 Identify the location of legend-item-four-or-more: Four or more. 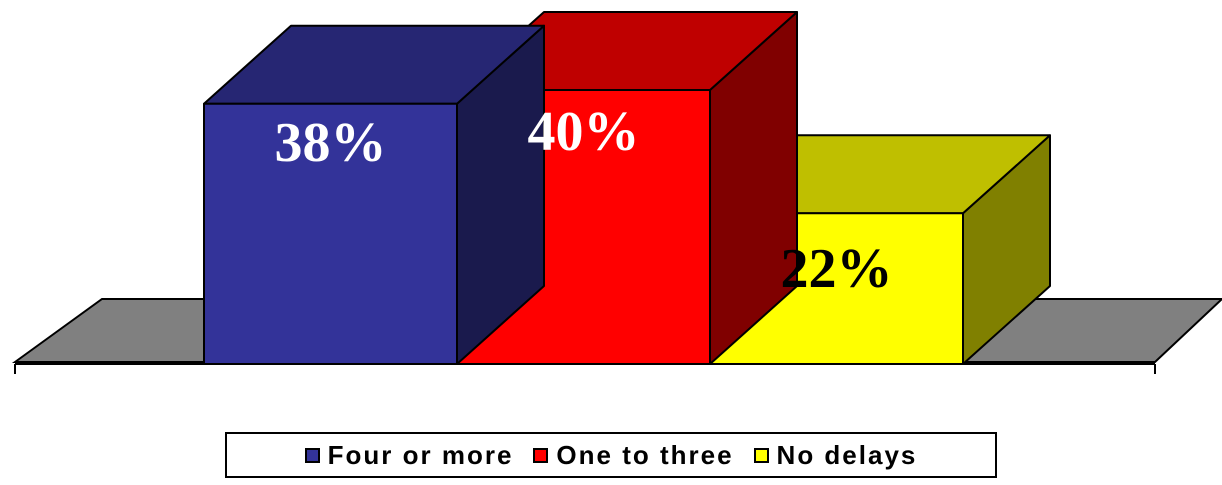
(409, 455).